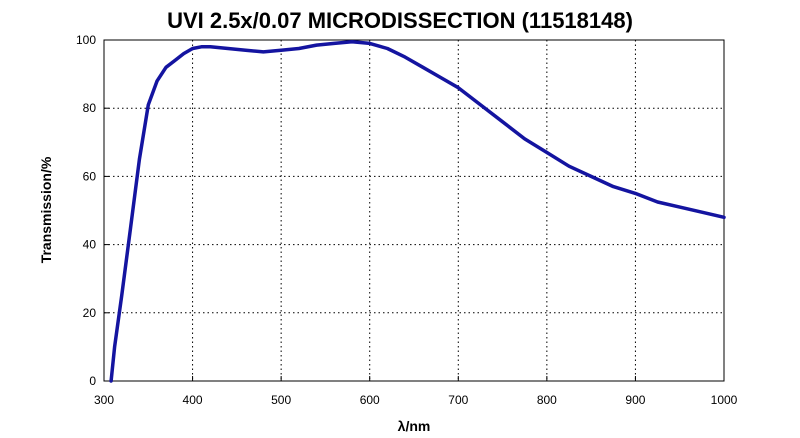  What do you see at coordinates (370, 400) in the screenshot?
I see `x-tick-label: 600` at bounding box center [370, 400].